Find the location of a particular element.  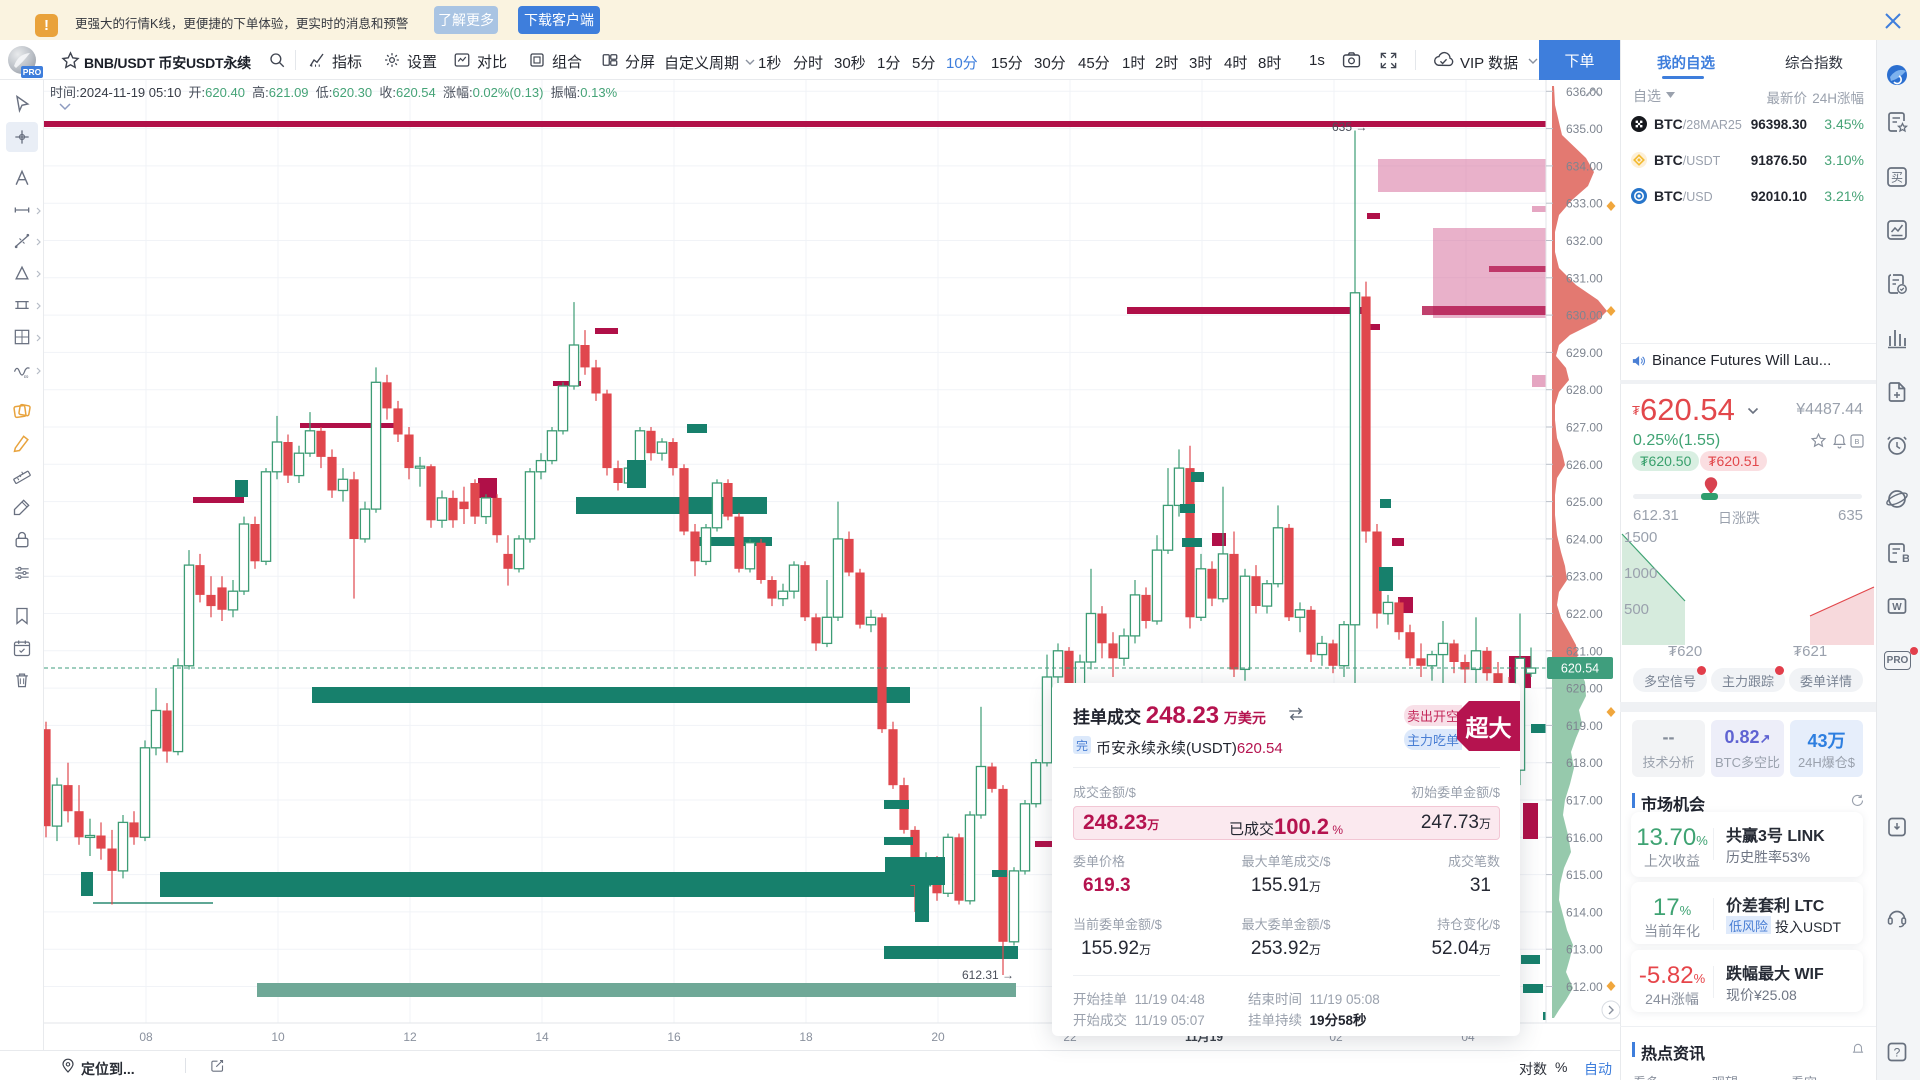

svg-text: 620.00 is located at coordinates (1584, 689).